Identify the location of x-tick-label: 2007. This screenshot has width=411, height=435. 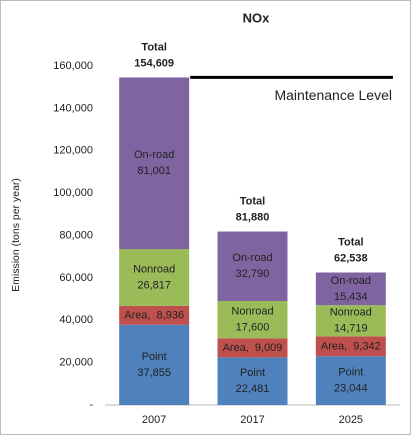
(154, 420).